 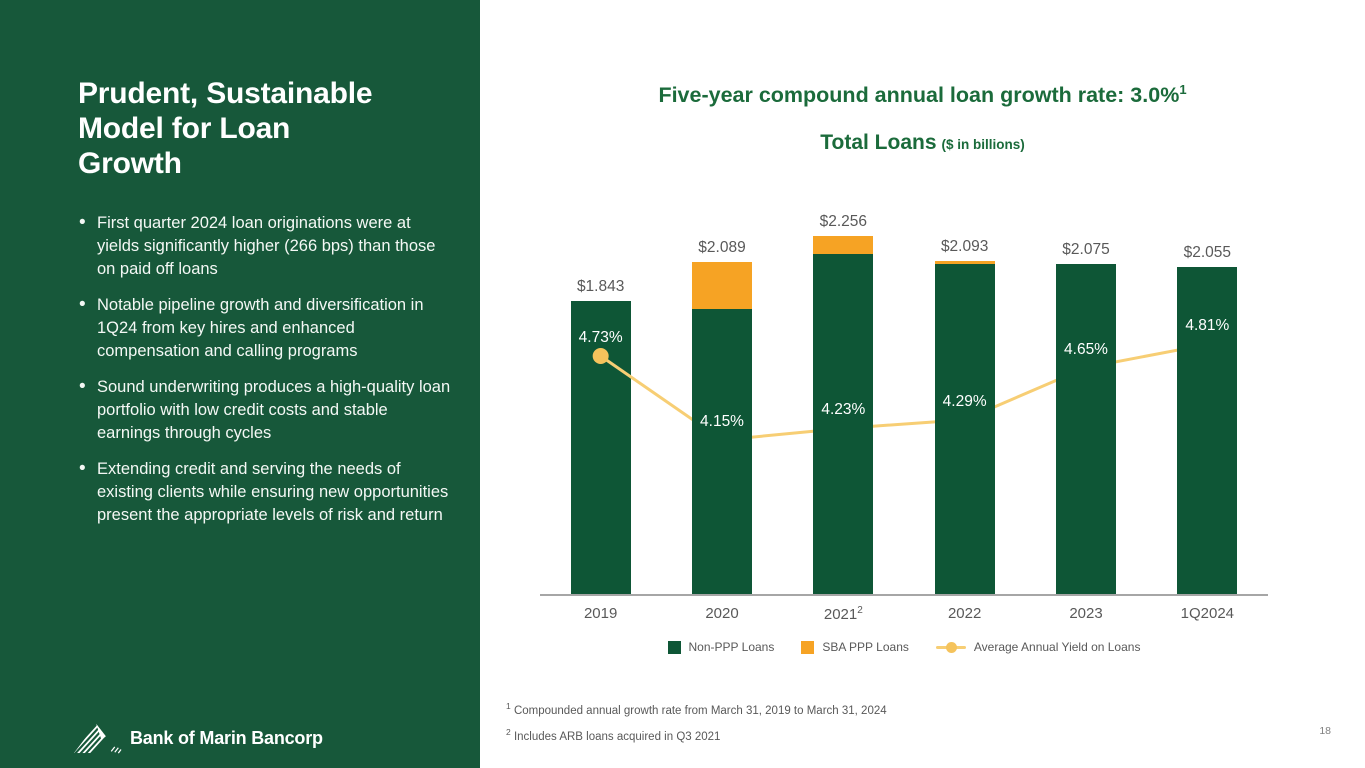 I want to click on yield-line, so click(x=904, y=392).